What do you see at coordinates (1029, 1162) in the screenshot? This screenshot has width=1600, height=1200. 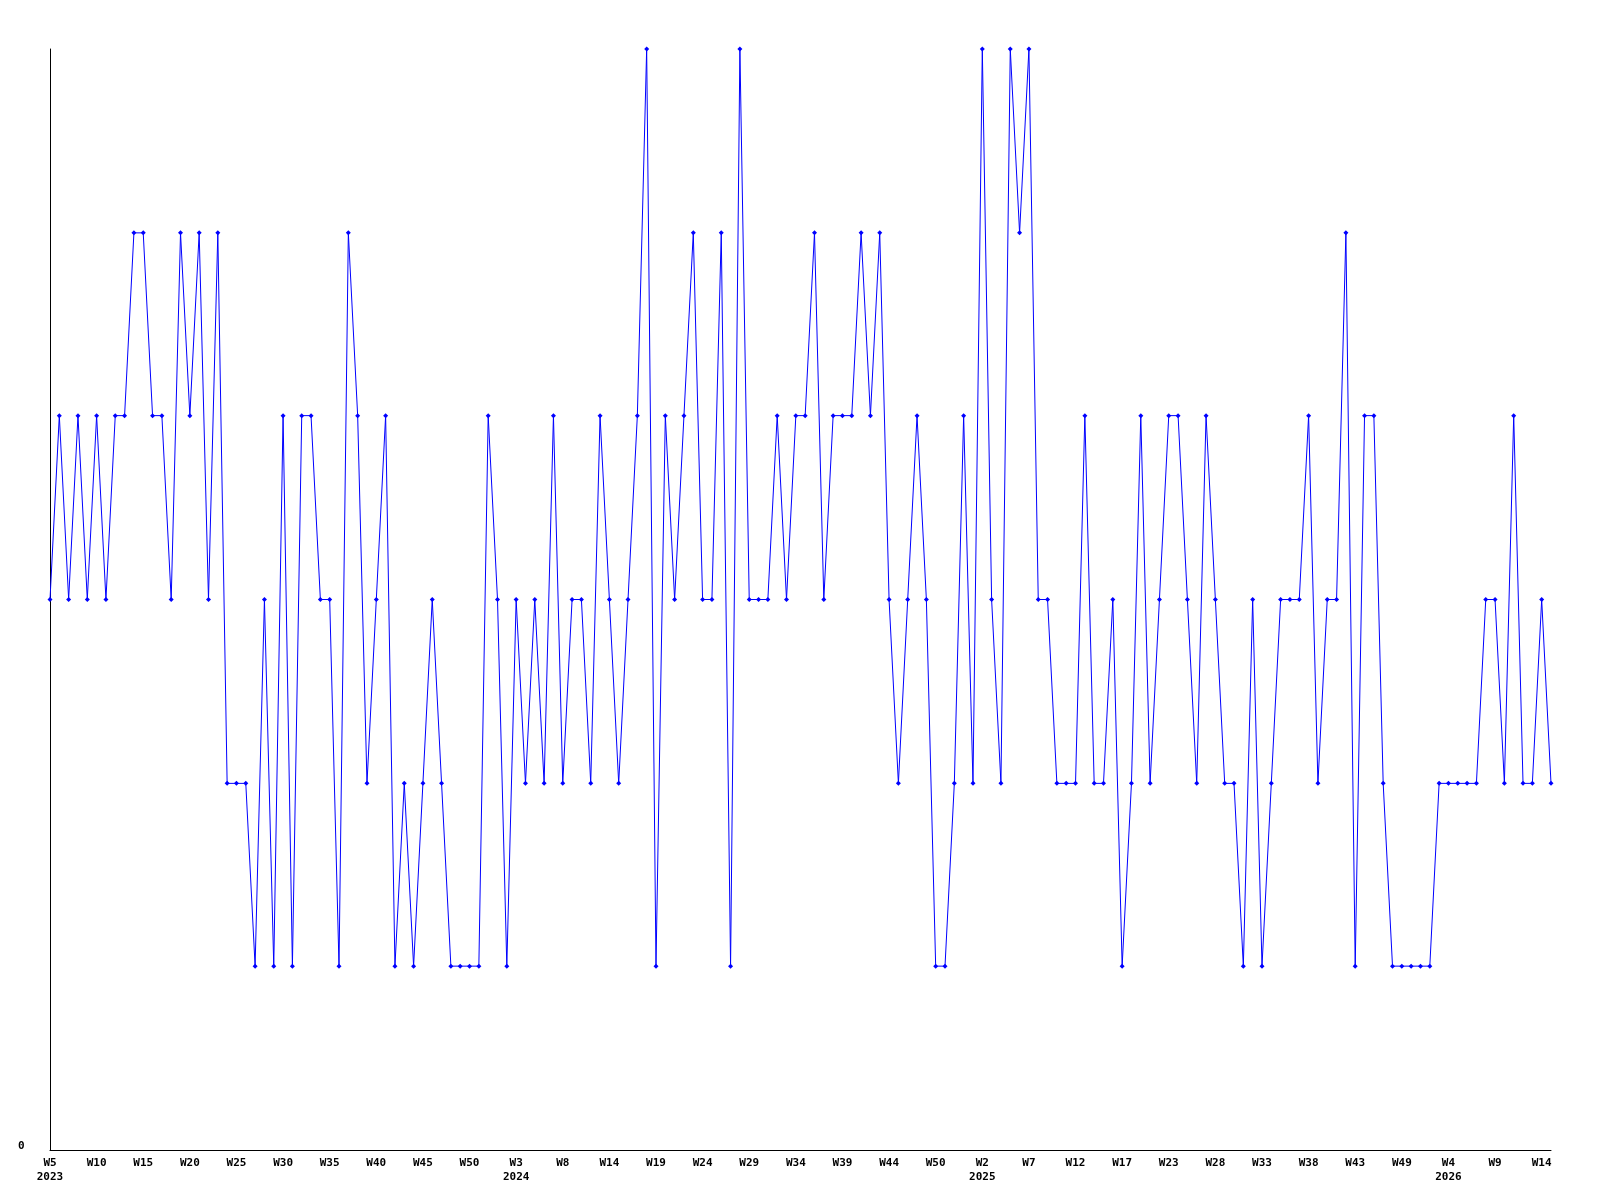 I see `x-tick-label: W7` at bounding box center [1029, 1162].